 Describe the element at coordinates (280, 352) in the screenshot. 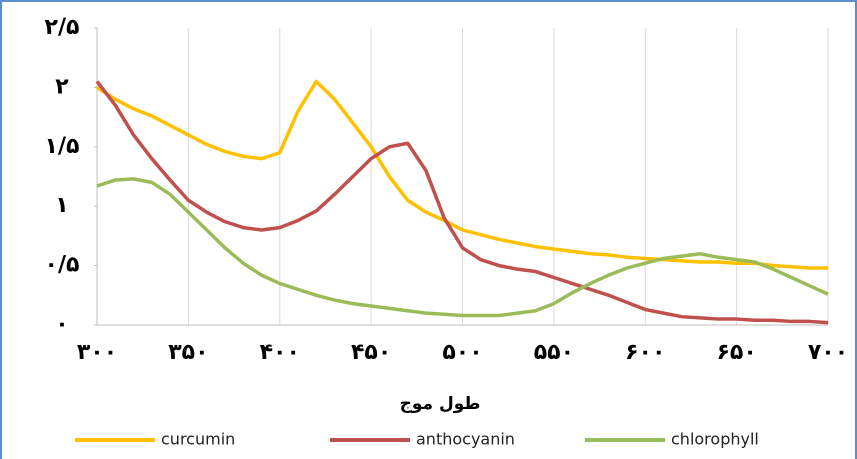

I see `x-tick-label: ۴۰۰` at that location.